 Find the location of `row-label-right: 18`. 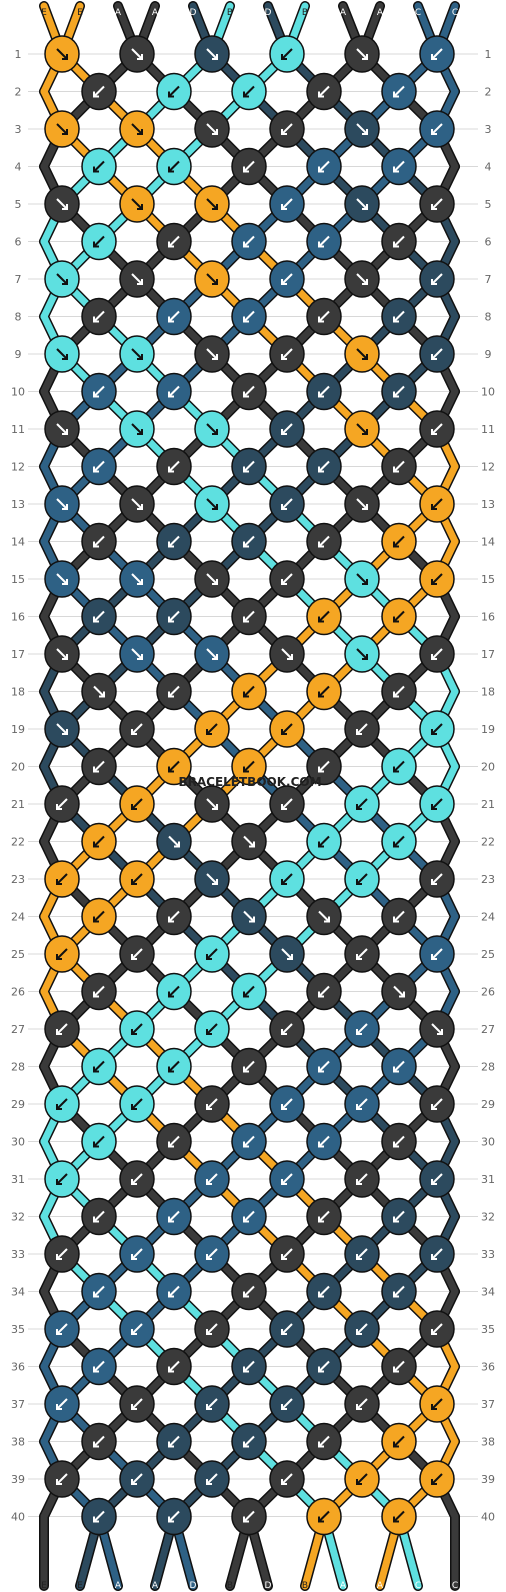

row-label-right: 18 is located at coordinates (488, 692).